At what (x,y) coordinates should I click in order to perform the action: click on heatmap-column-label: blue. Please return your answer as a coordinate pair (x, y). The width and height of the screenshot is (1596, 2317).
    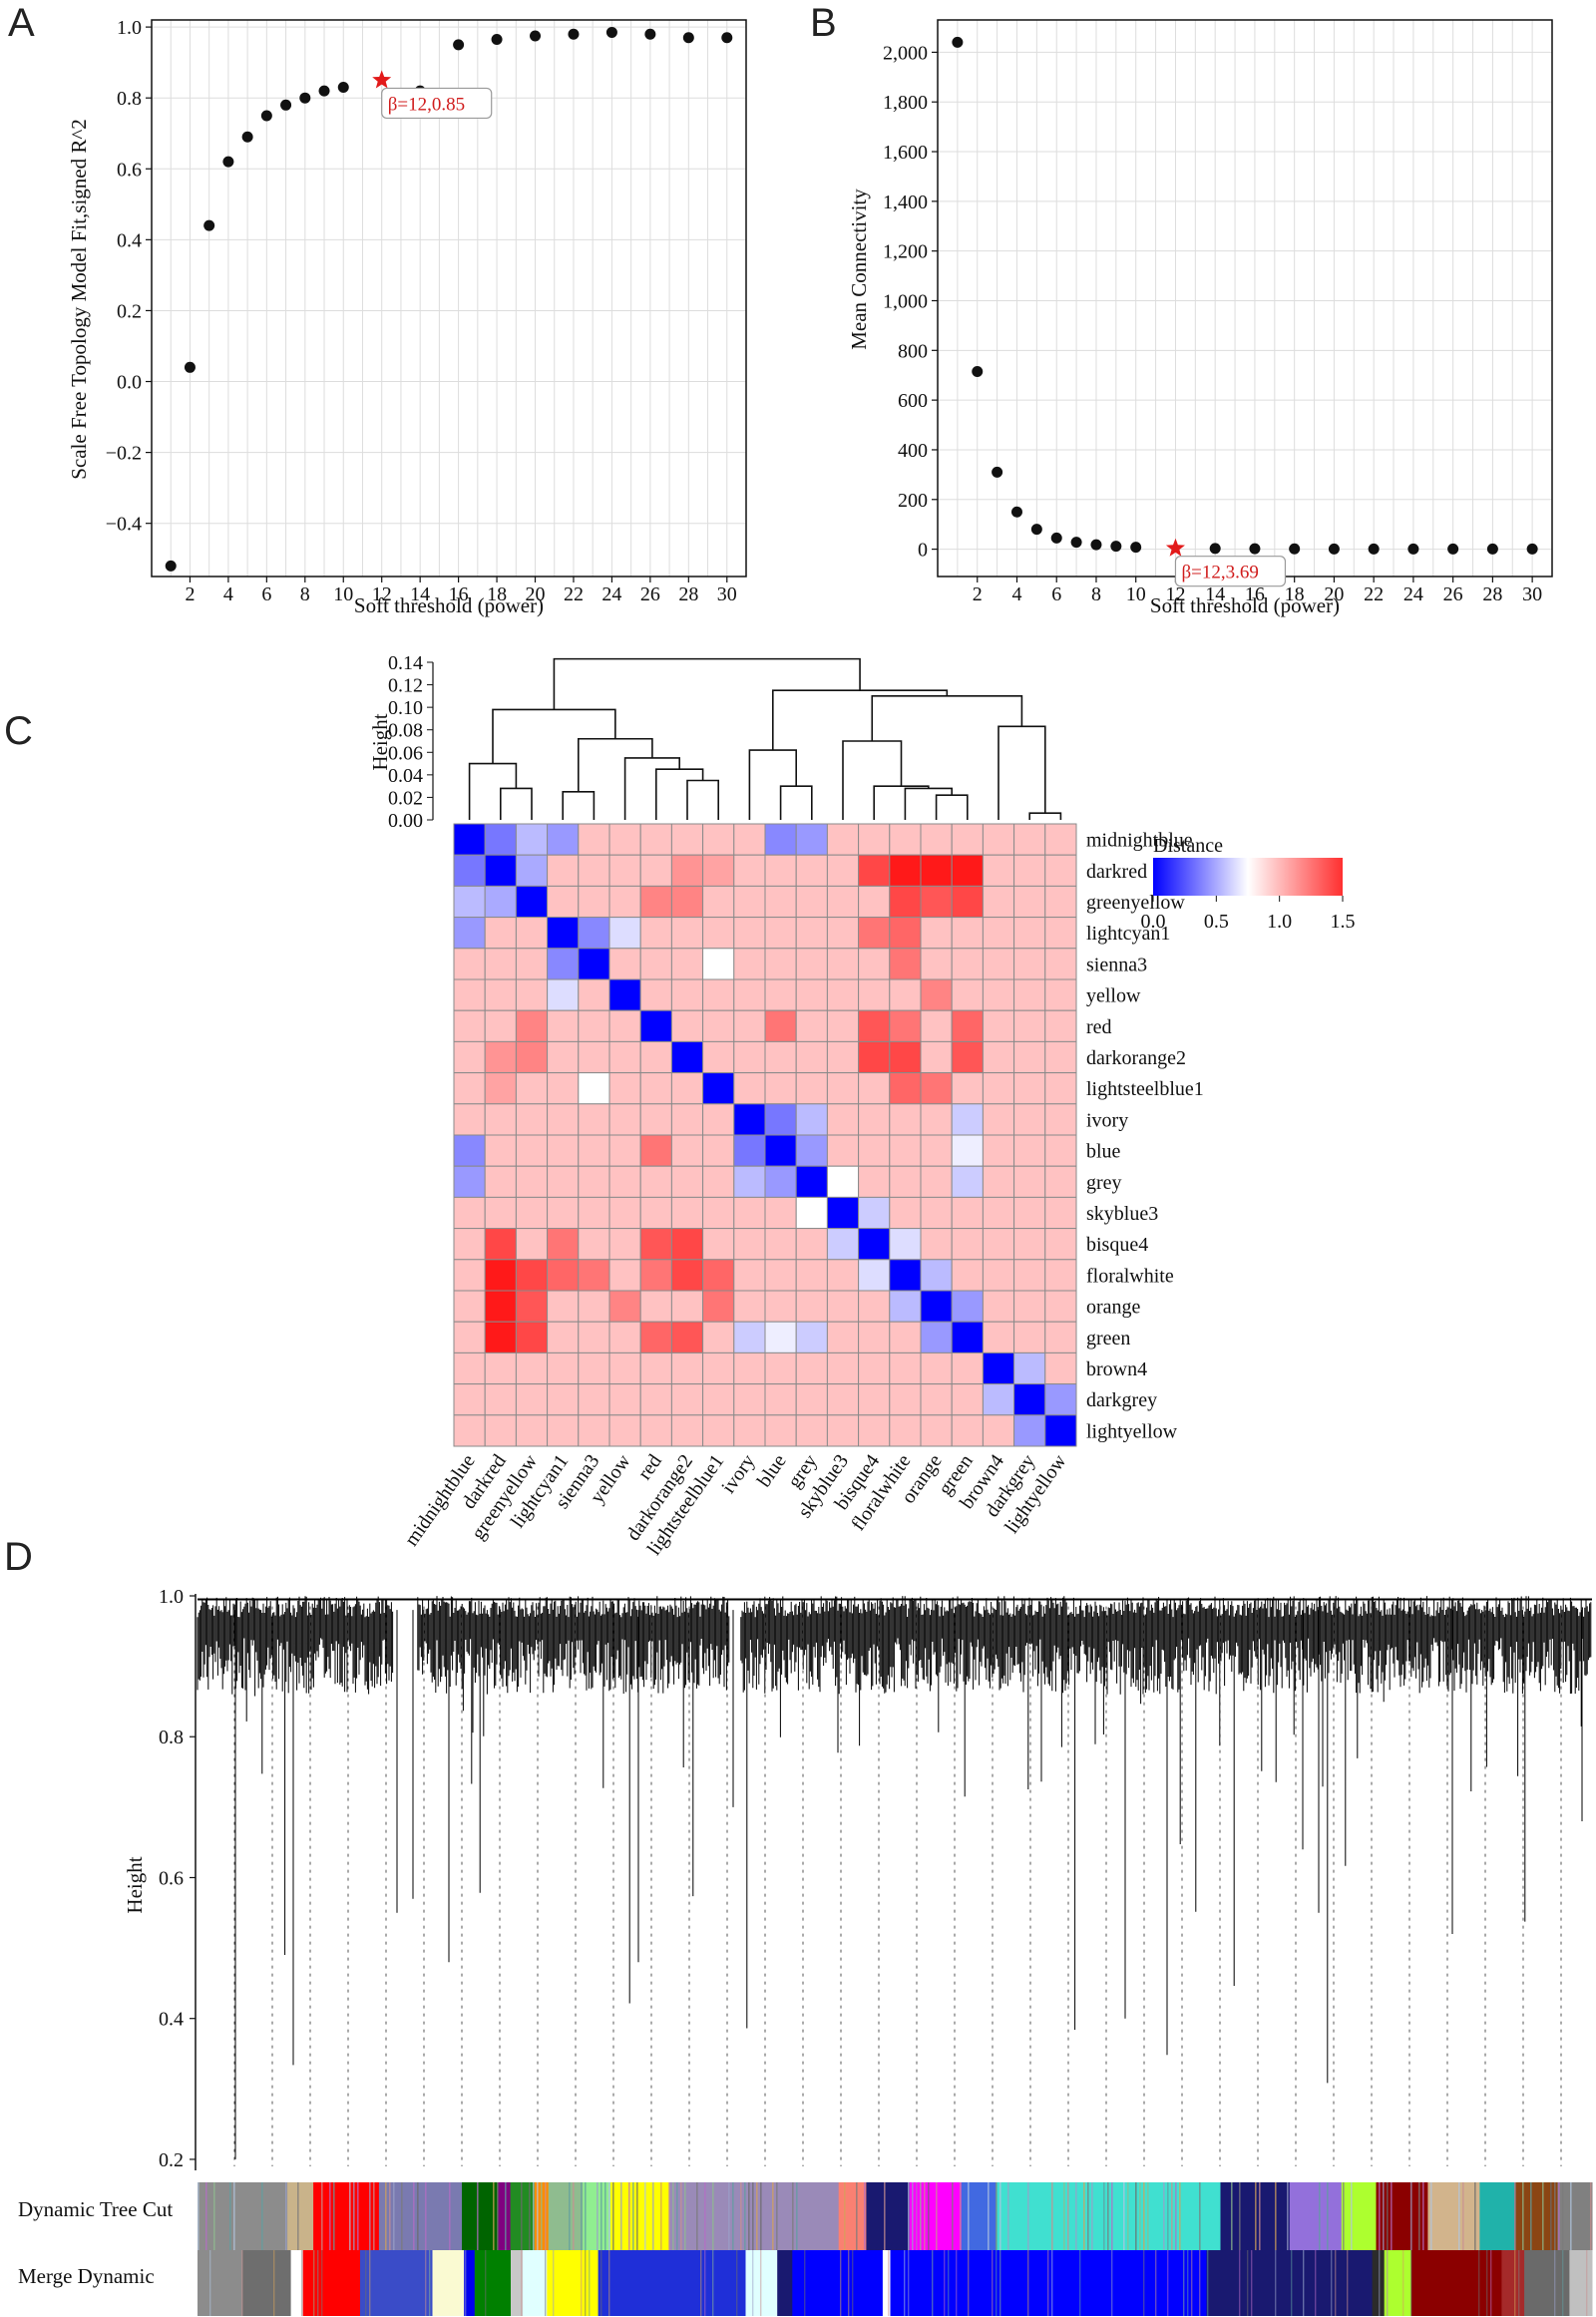
    Looking at the image, I should click on (772, 1470).